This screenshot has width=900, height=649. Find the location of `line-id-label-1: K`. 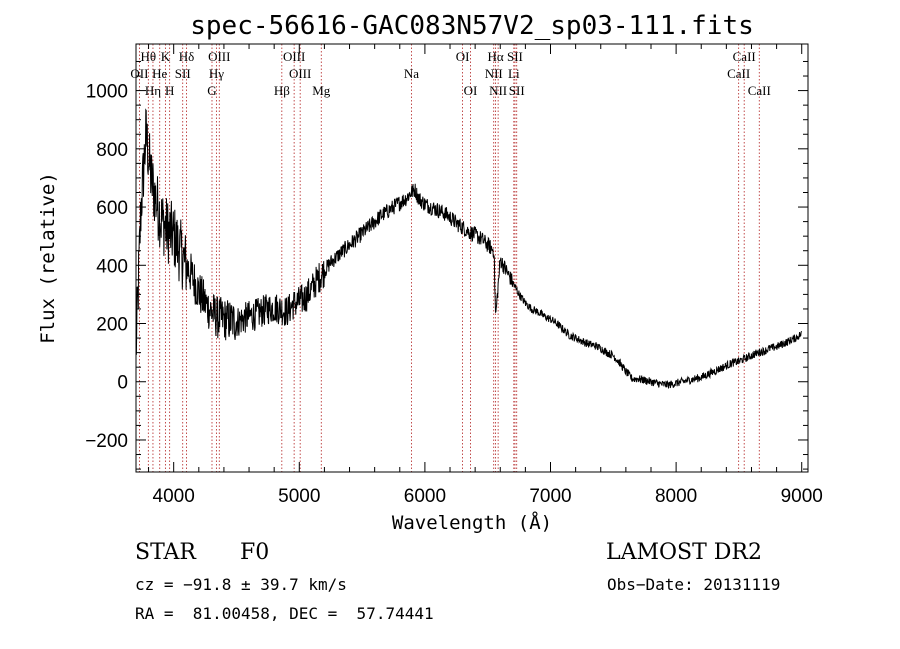

line-id-label-1: K is located at coordinates (166, 56).